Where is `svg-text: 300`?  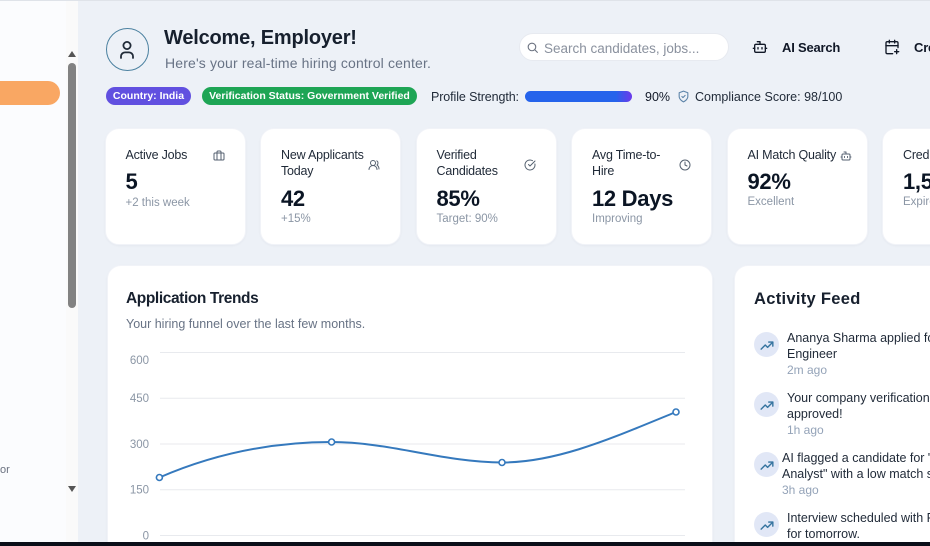
svg-text: 300 is located at coordinates (139, 445).